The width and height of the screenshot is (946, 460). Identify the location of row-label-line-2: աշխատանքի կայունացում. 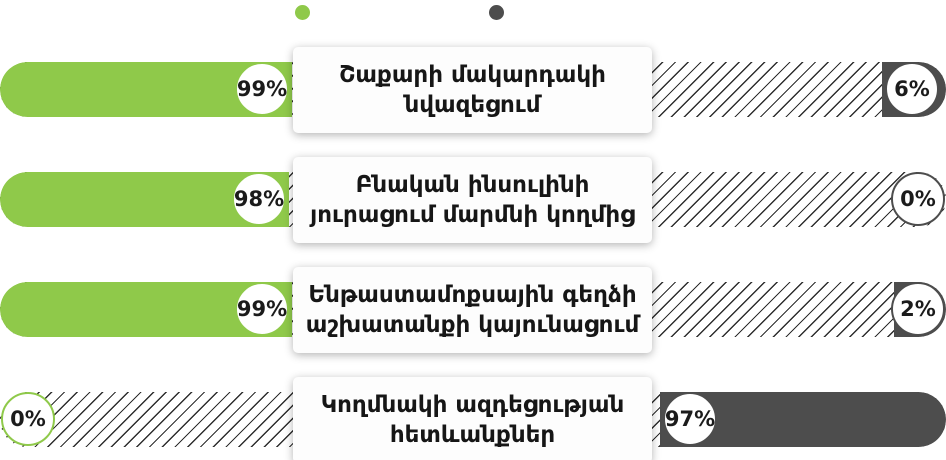
(472, 325).